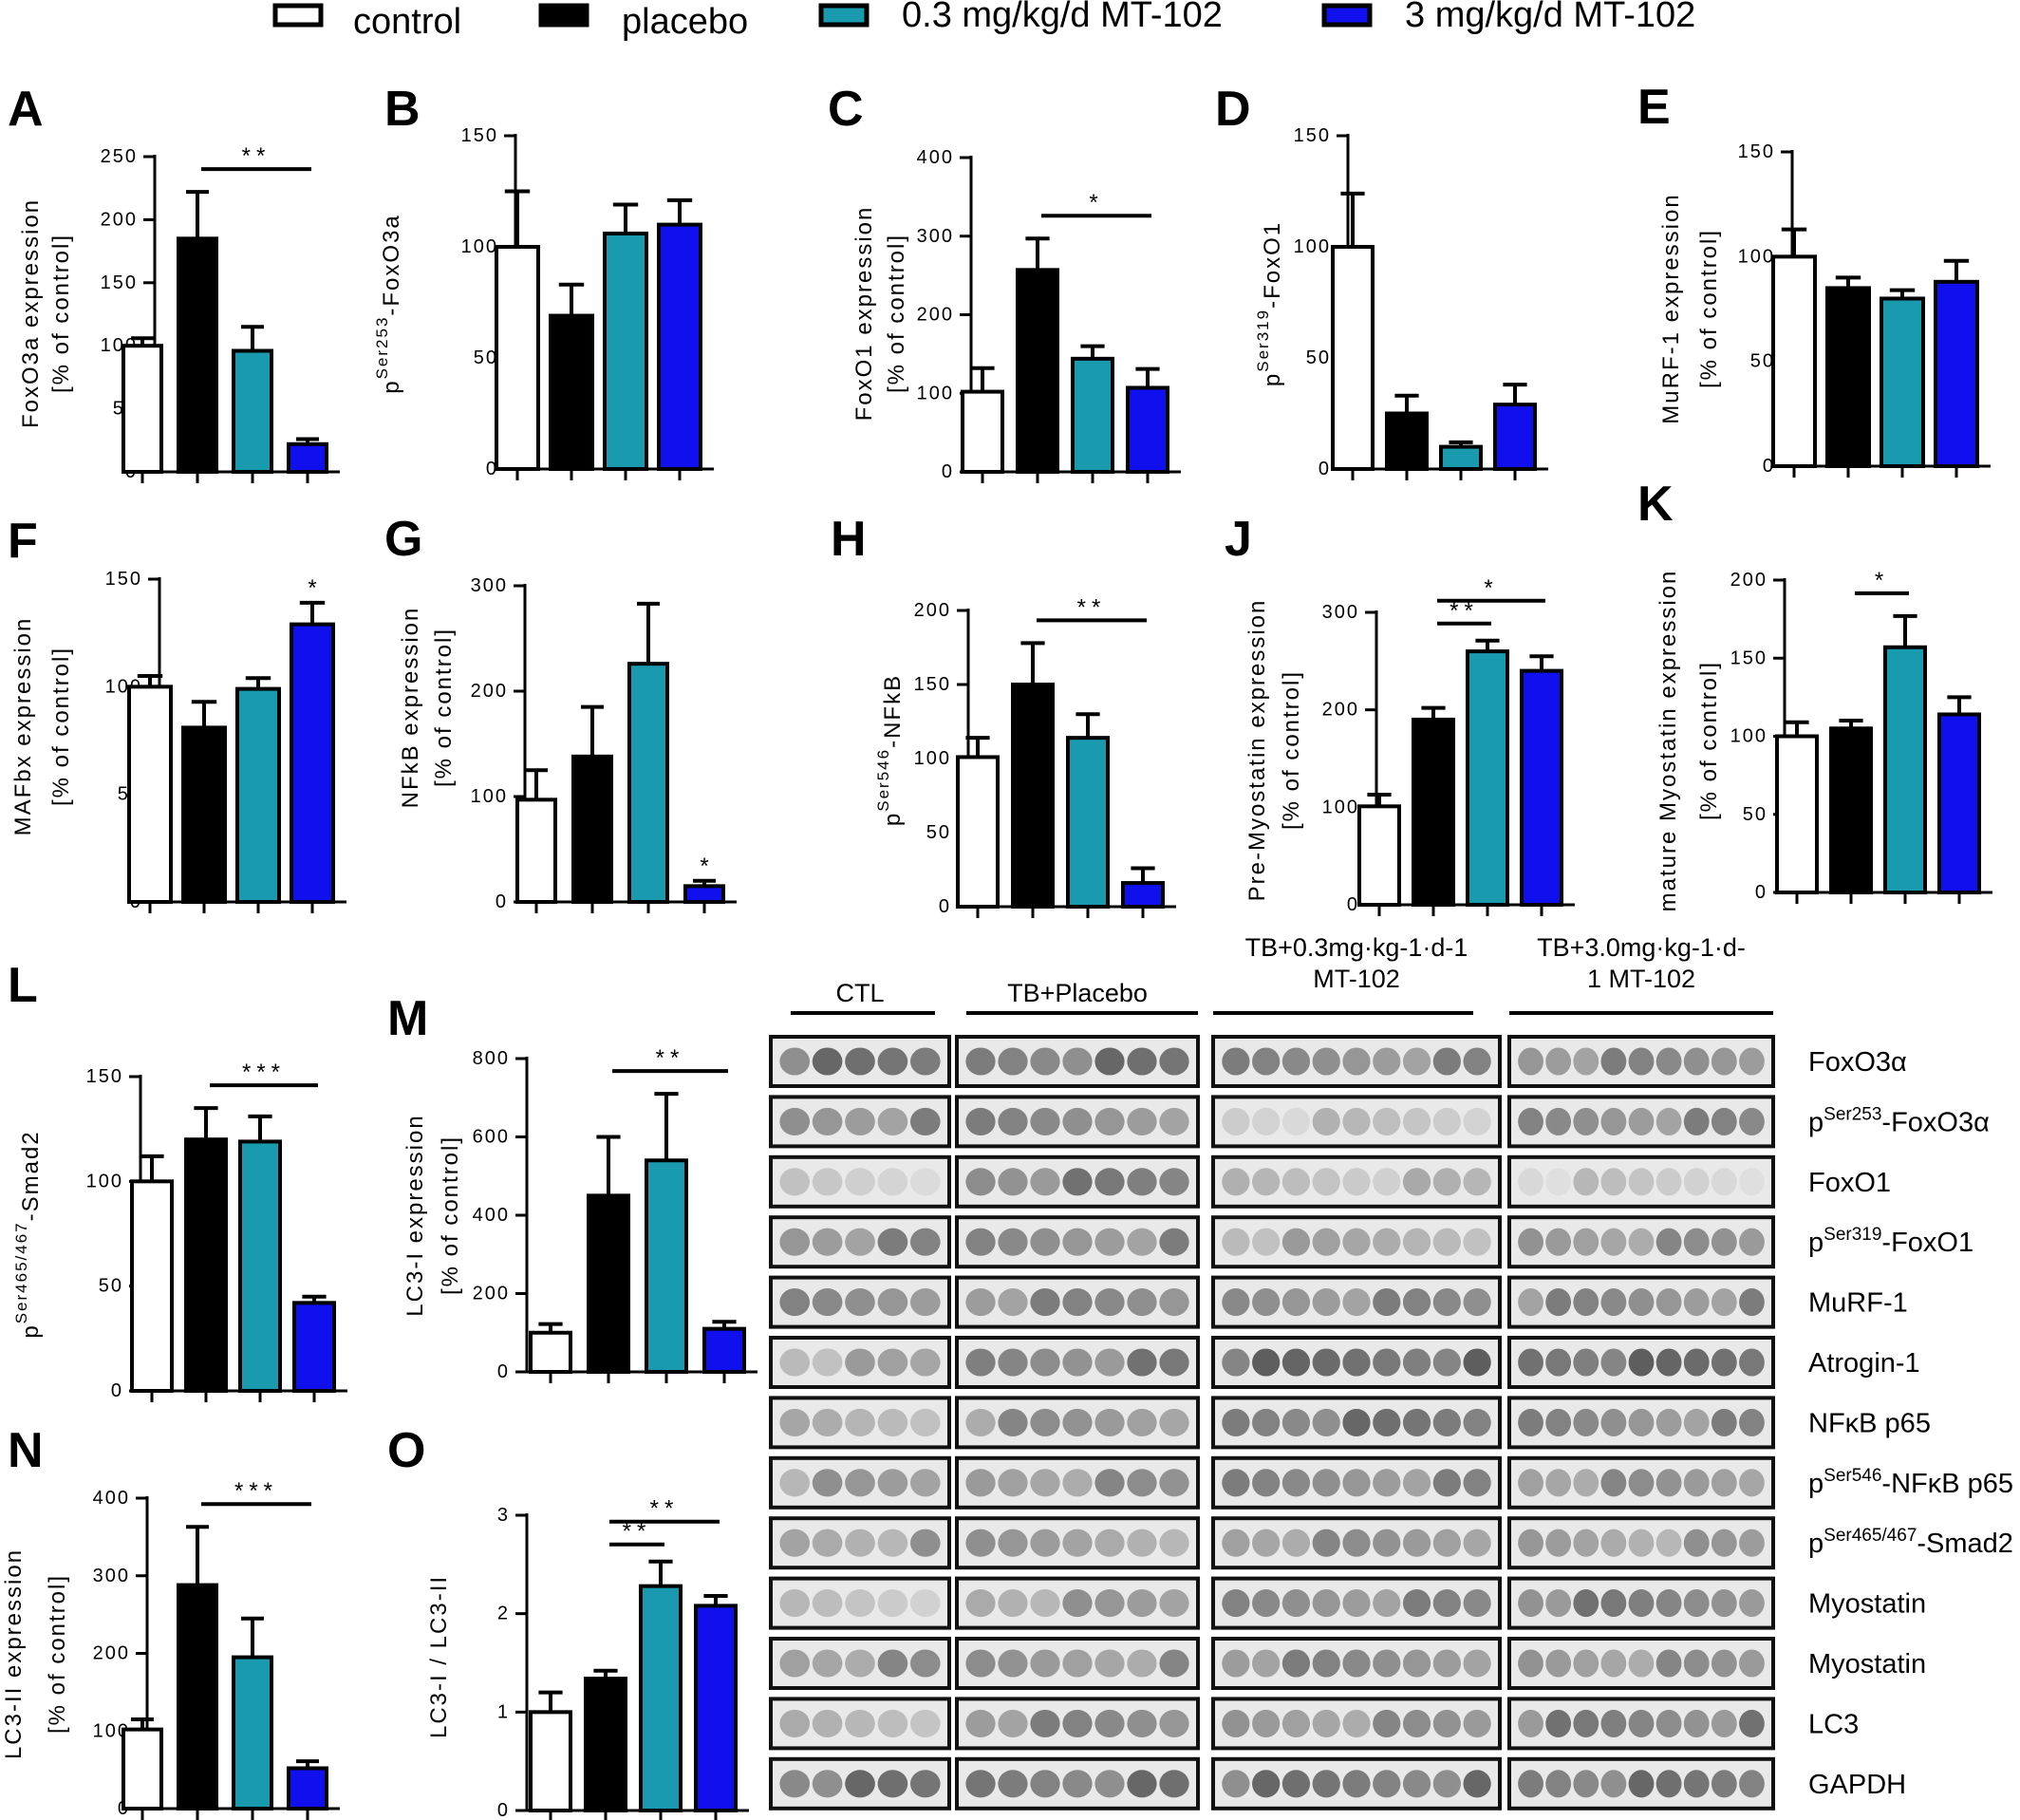 This screenshot has height=1820, width=2020. Describe the element at coordinates (1910, 1543) in the screenshot. I see `blot-row-label: pSer465/467-Smad2` at that location.